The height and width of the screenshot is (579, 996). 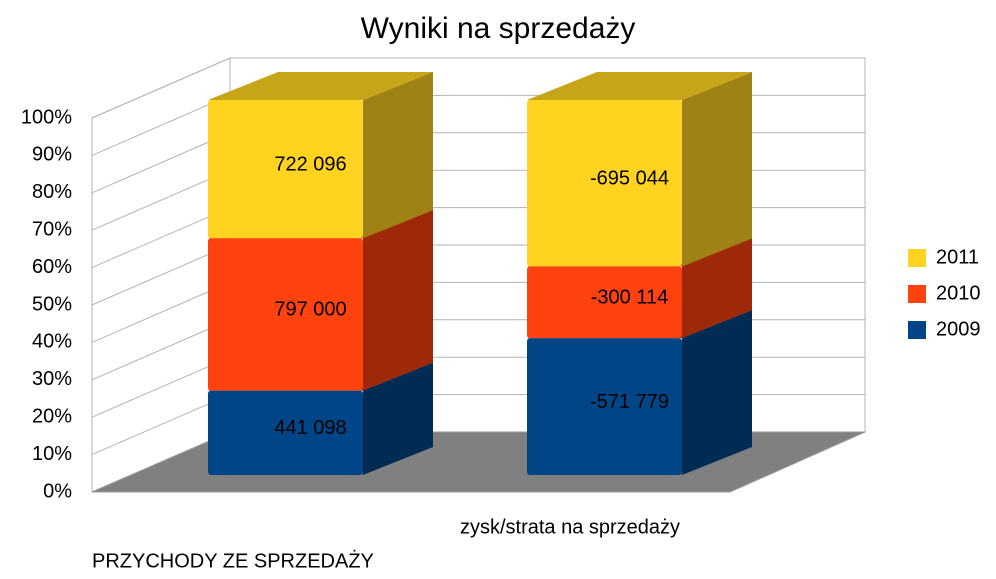 I want to click on y-tick-label: 30%, so click(x=52, y=379).